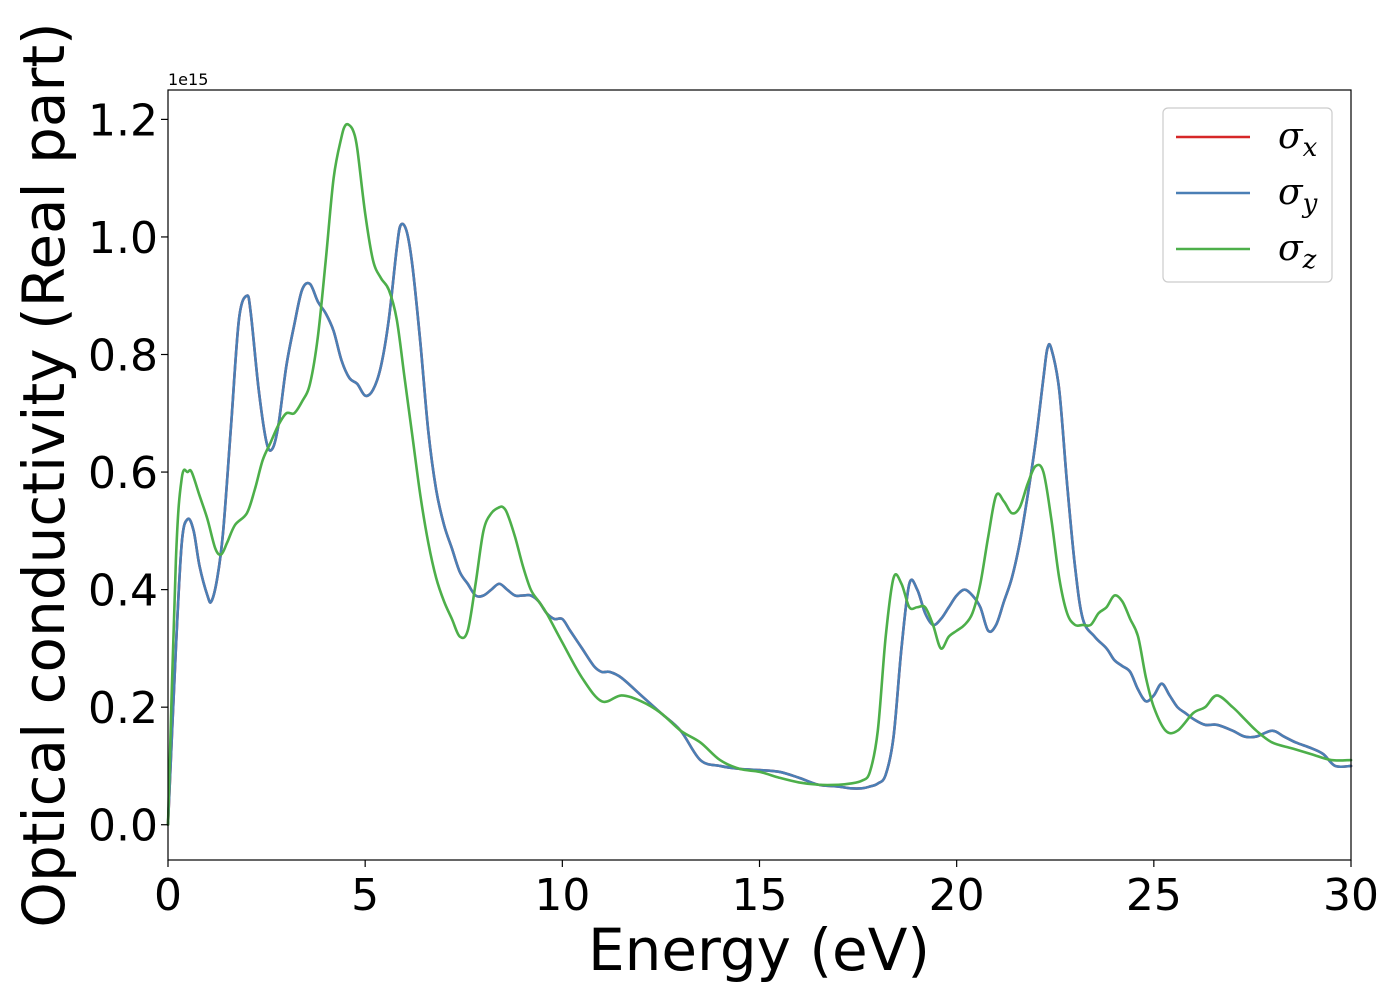 This screenshot has width=1400, height=1000. Describe the element at coordinates (123, 238) in the screenshot. I see `y-tick-label: 1.0` at that location.